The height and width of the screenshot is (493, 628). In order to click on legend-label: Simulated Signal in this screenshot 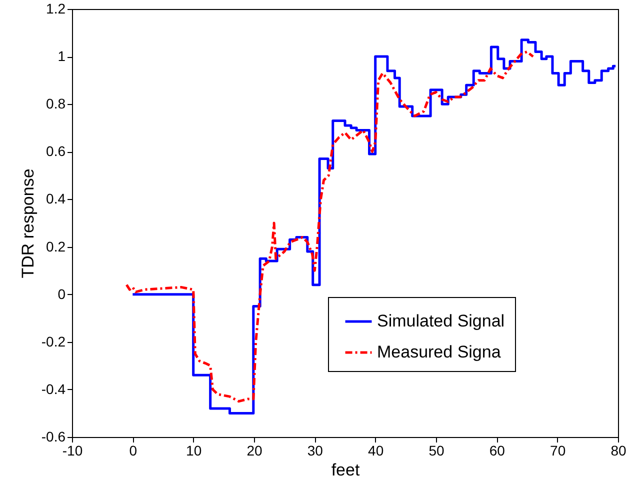, I will do `click(441, 321)`.